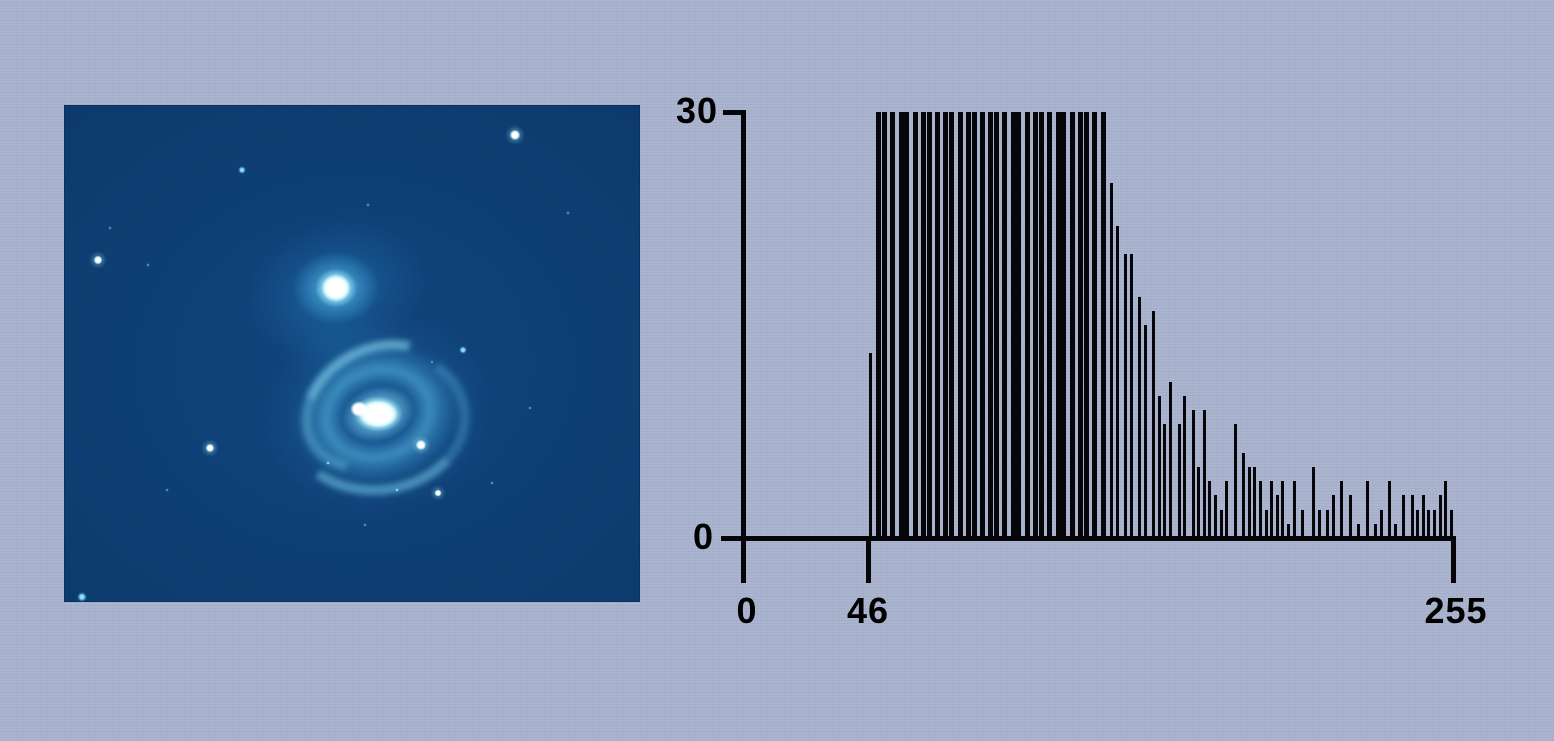  I want to click on spiral-galaxy-core-knot, so click(359, 409).